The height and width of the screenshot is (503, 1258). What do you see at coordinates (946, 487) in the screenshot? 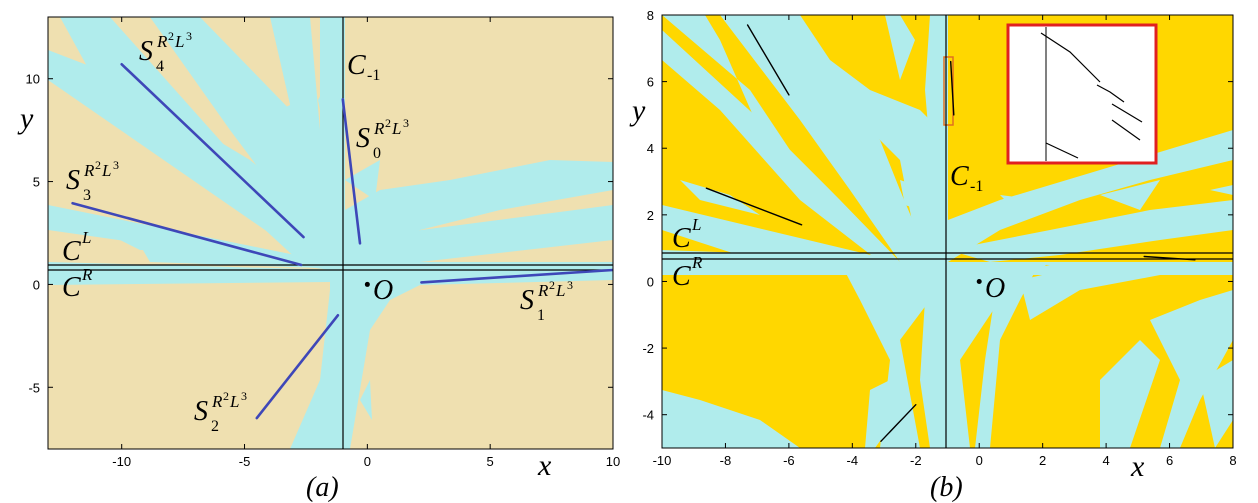
I see `panel-b-panel-label: (b)` at bounding box center [946, 487].